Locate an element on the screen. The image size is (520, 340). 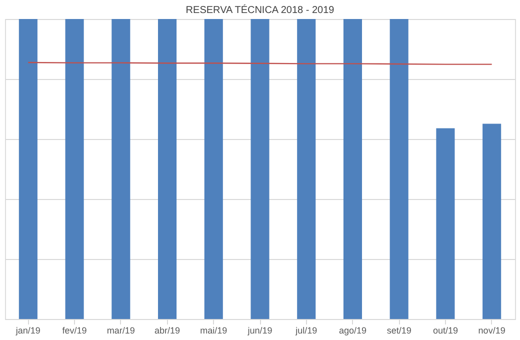
x-tick-label: jun/19 is located at coordinates (259, 331).